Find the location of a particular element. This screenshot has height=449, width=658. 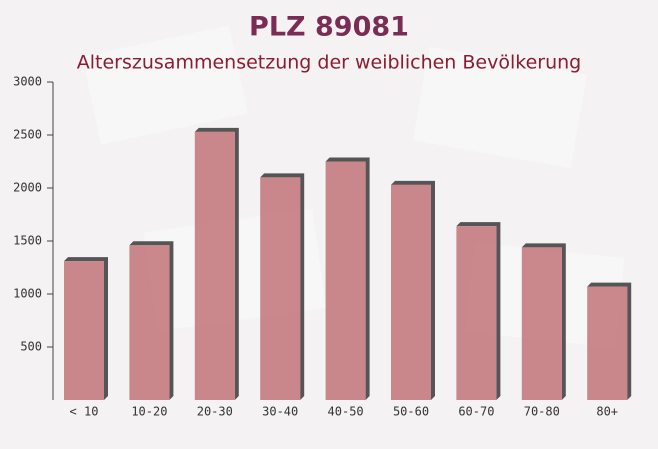

x-tick-label: 40-50 is located at coordinates (346, 412).